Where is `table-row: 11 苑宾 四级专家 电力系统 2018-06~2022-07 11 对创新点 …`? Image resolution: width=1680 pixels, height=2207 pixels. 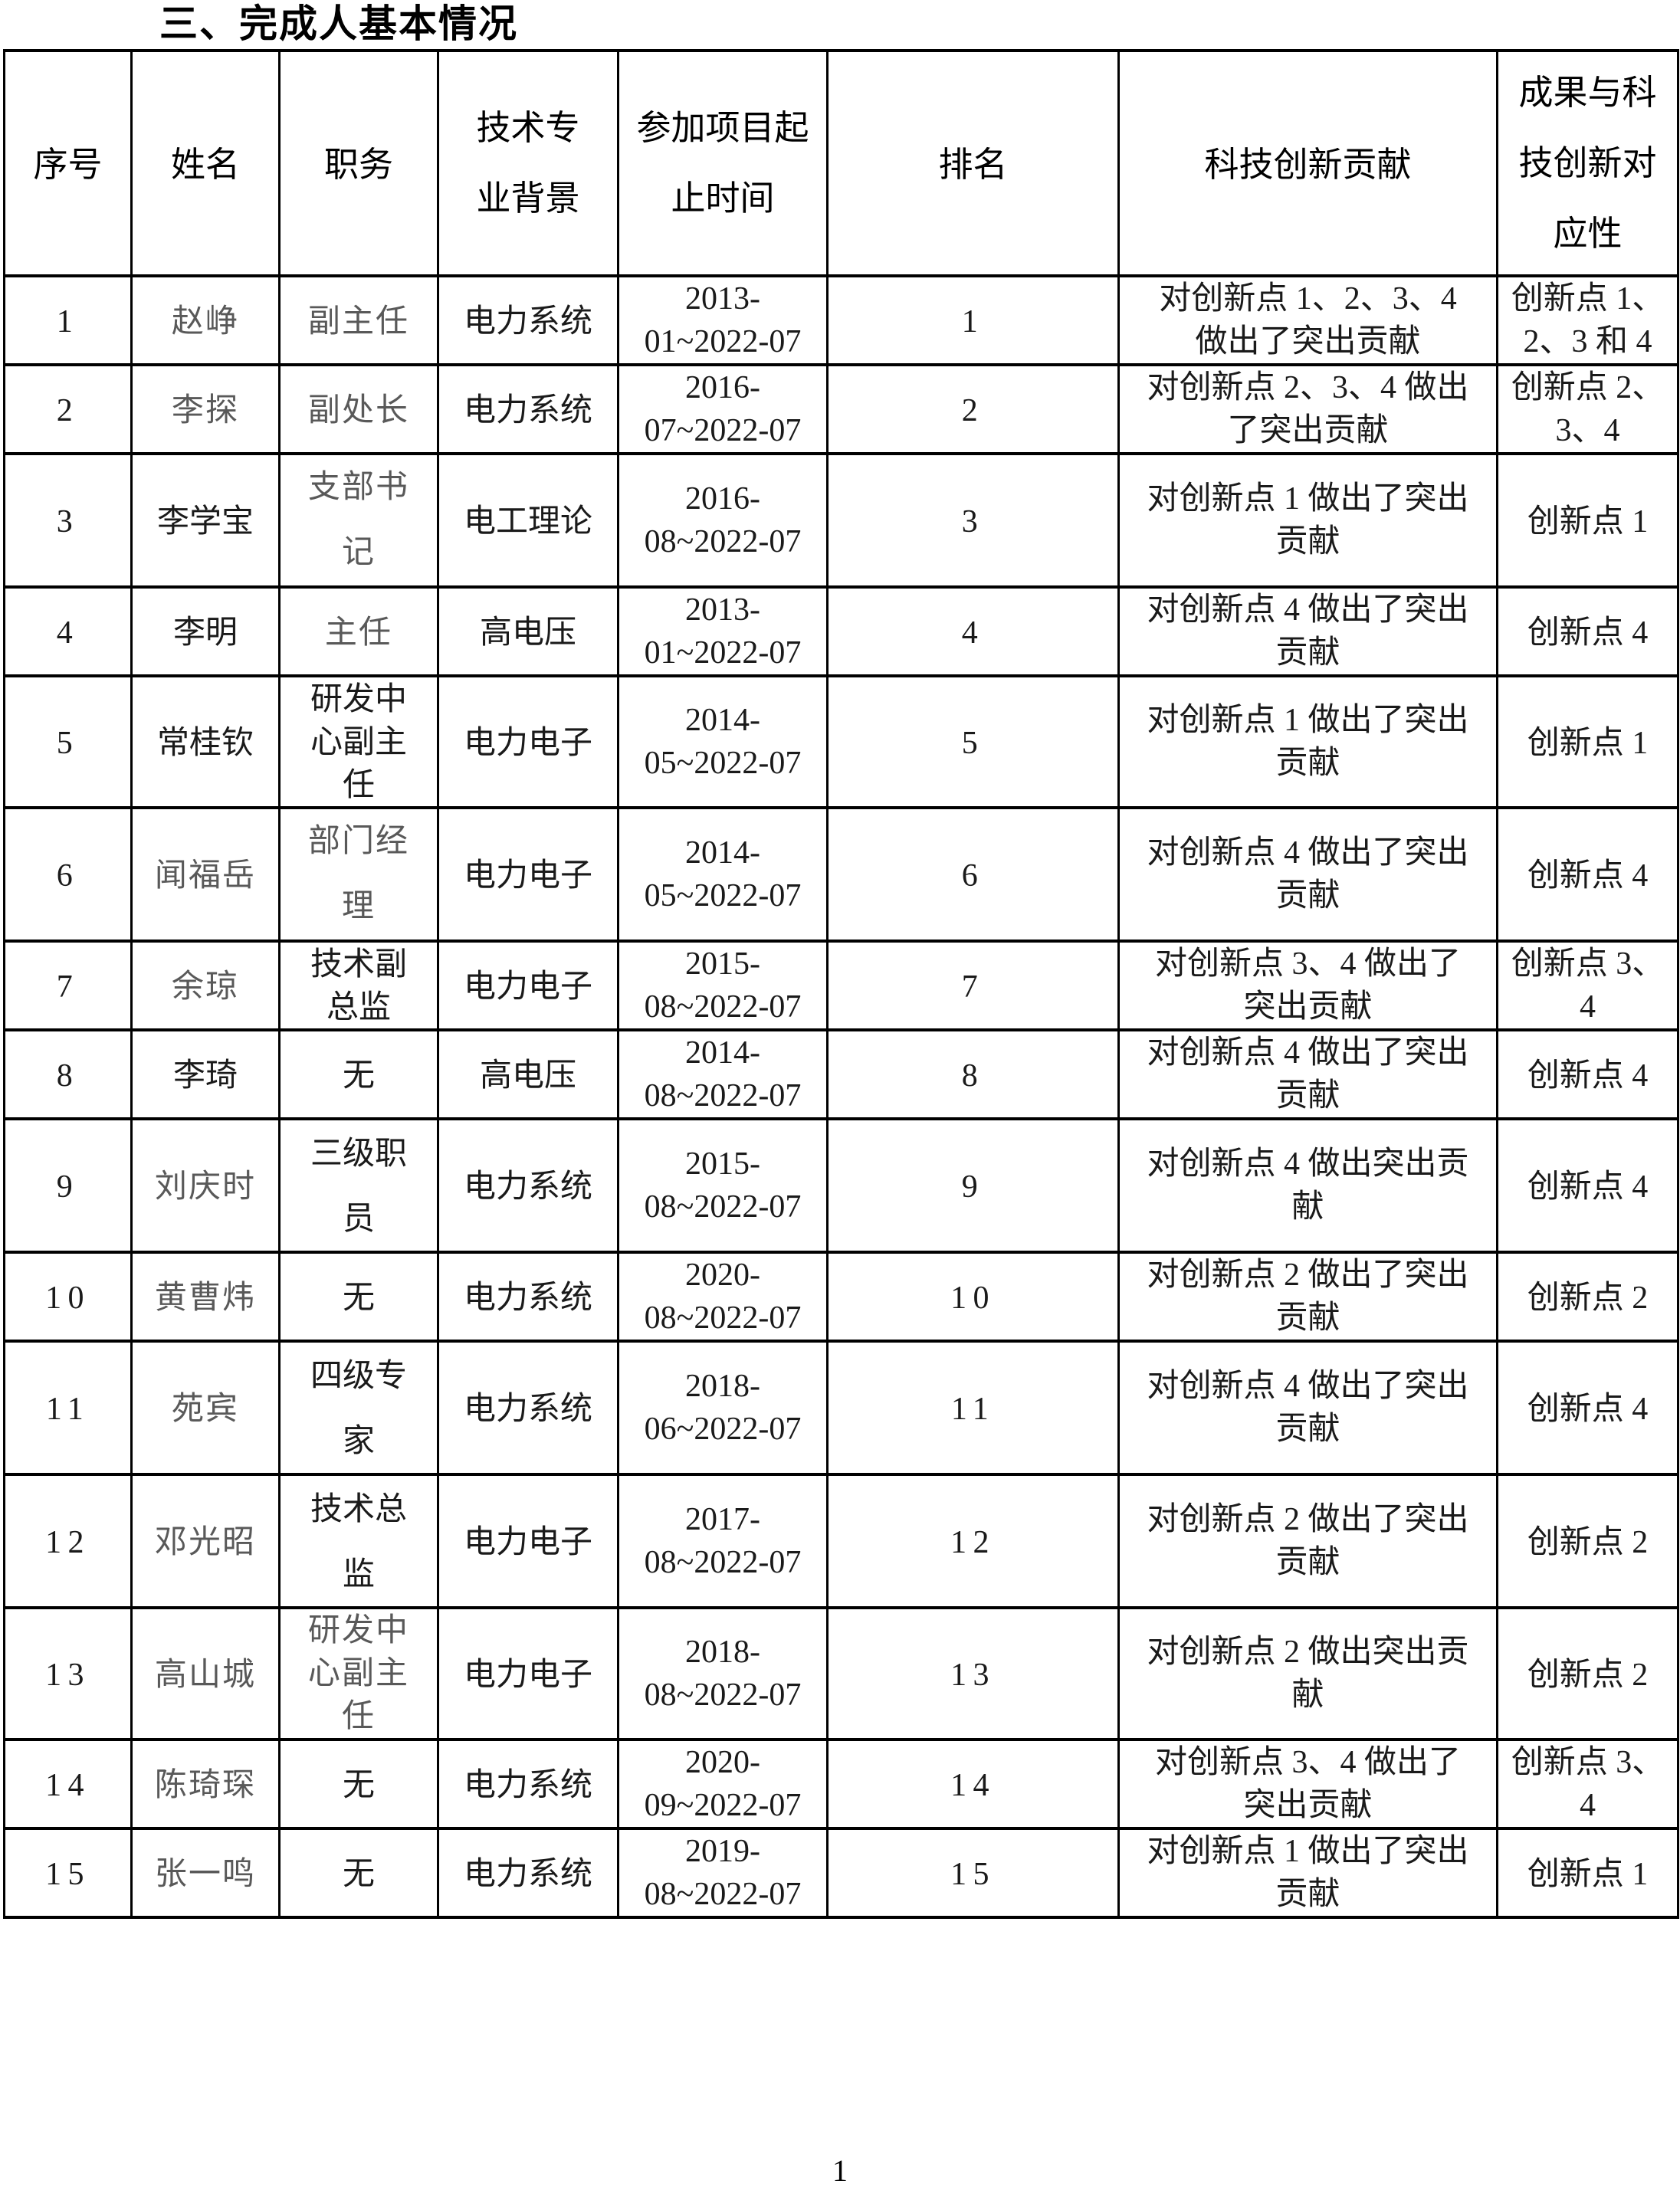 table-row: 11 苑宾 四级专家 电力系统 2018-06~2022-07 11 对创新点 … is located at coordinates (841, 1408).